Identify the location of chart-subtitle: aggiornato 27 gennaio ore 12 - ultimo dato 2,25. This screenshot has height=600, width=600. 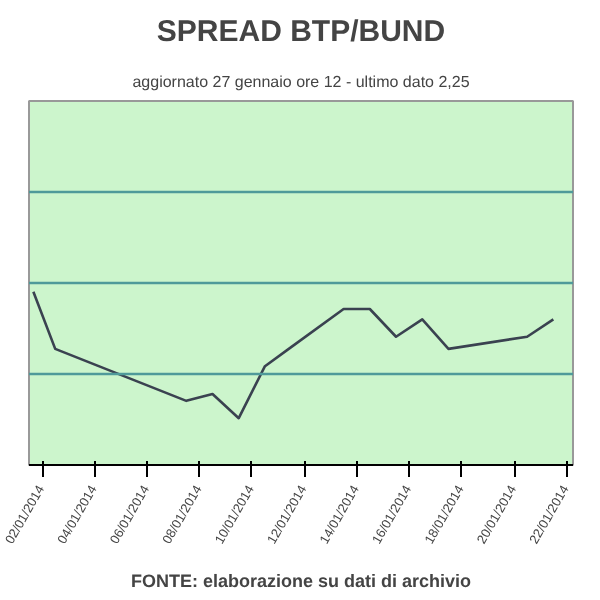
(301, 82).